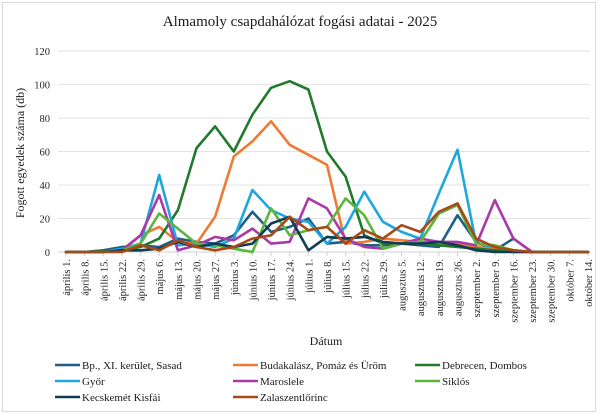 The height and width of the screenshot is (416, 600). I want to click on y-tick-label: 0, so click(47, 253).